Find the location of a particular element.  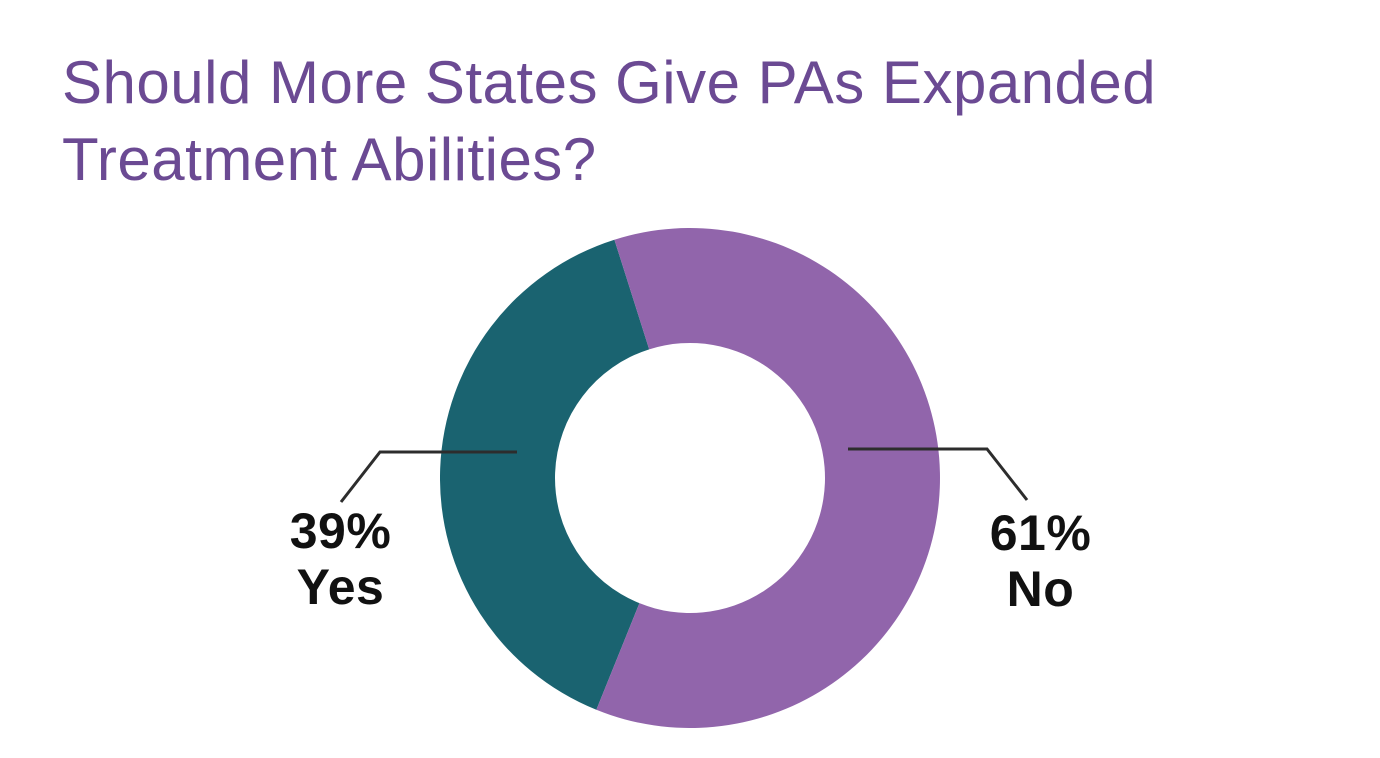

donut-slice-yes is located at coordinates (545, 474).